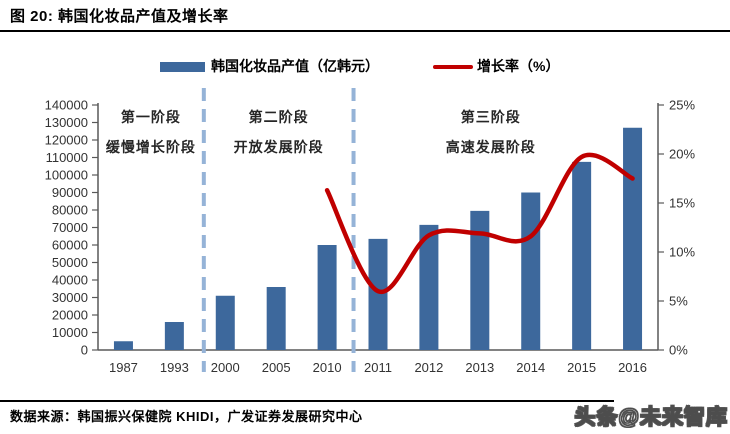 This screenshot has width=730, height=434. What do you see at coordinates (530, 367) in the screenshot?
I see `x-axis-label: 2014` at bounding box center [530, 367].